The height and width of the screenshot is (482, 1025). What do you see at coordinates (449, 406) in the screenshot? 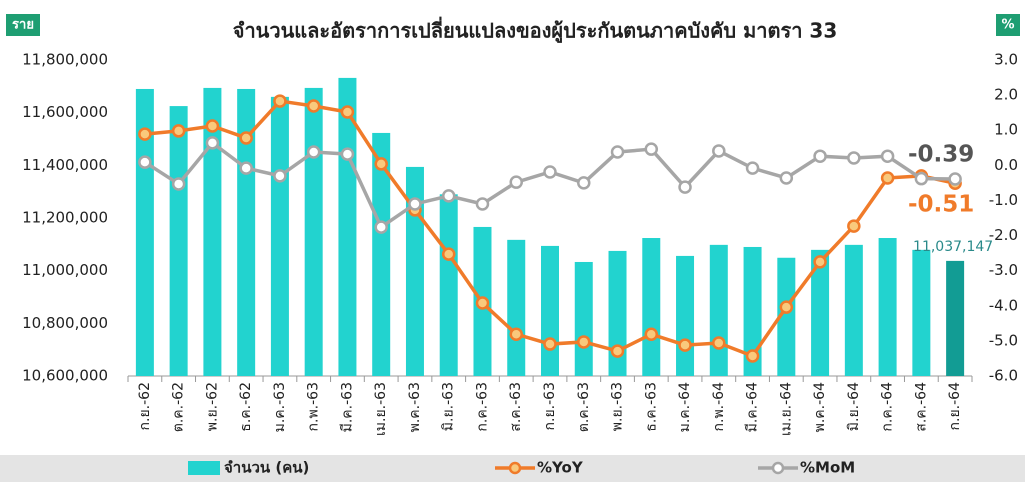
I see `x-tick-label: มิ.ย.-63` at bounding box center [449, 406].